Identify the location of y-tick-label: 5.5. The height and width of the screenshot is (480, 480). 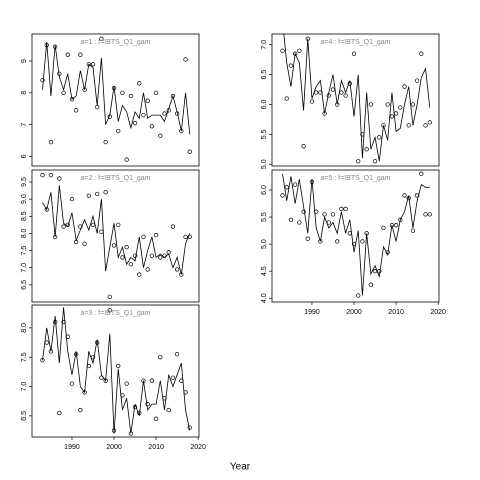
(264, 134).